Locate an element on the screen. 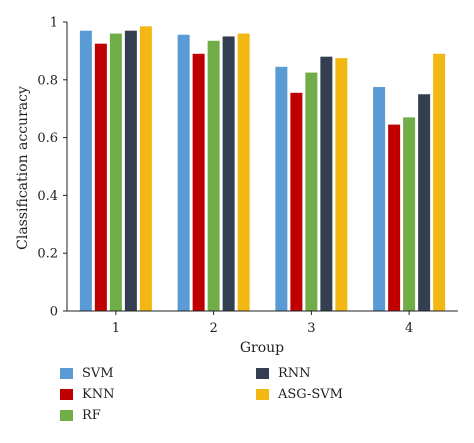 The height and width of the screenshot is (443, 474). legend-label: RF is located at coordinates (91, 415).